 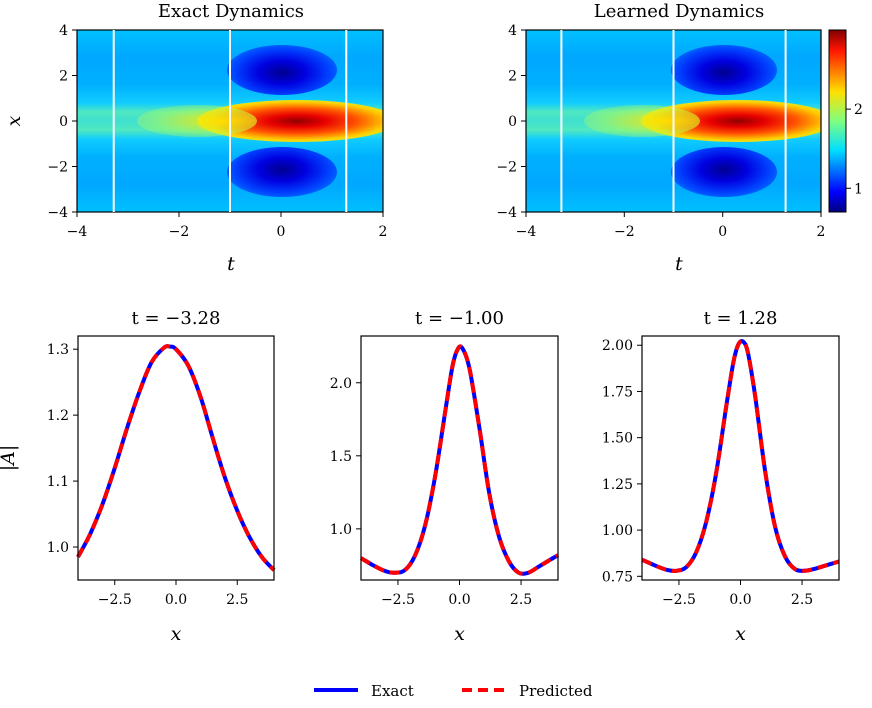 I want to click on colorbar-gradient, so click(x=837, y=121).